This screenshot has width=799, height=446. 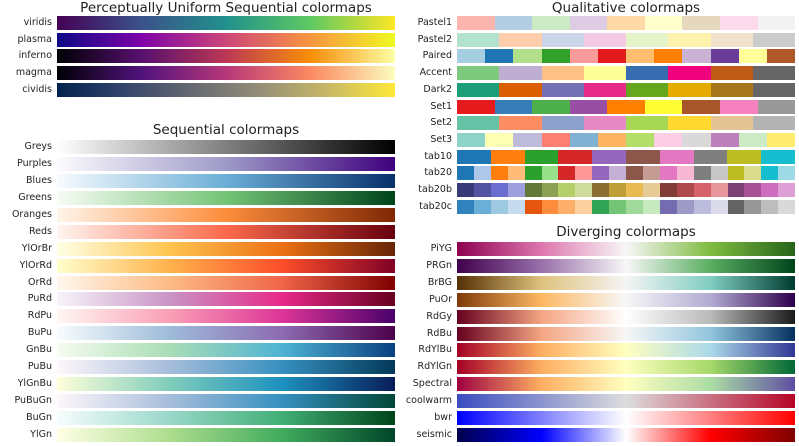 What do you see at coordinates (39, 180) in the screenshot?
I see `colormap-label: Blues` at bounding box center [39, 180].